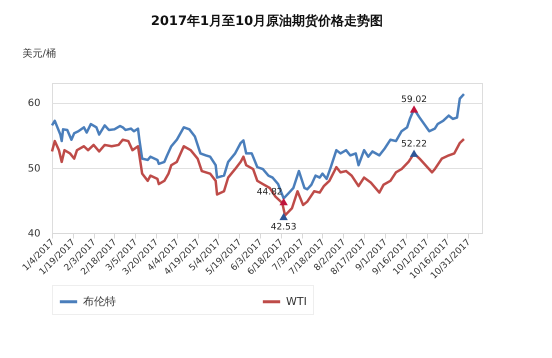 This screenshot has height=358, width=552. What do you see at coordinates (99, 301) in the screenshot?
I see `legend-label: 布伦特` at bounding box center [99, 301].